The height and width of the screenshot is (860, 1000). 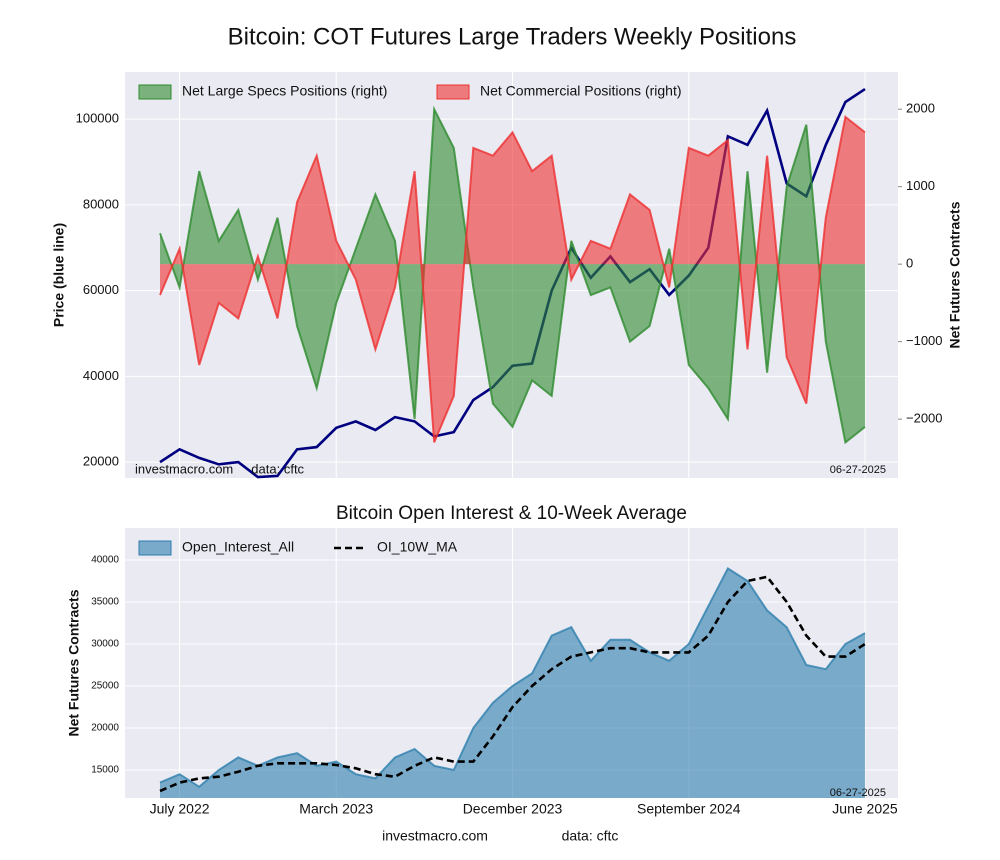 What do you see at coordinates (689, 809) in the screenshot?
I see `x-tick-label: September 2024` at bounding box center [689, 809].